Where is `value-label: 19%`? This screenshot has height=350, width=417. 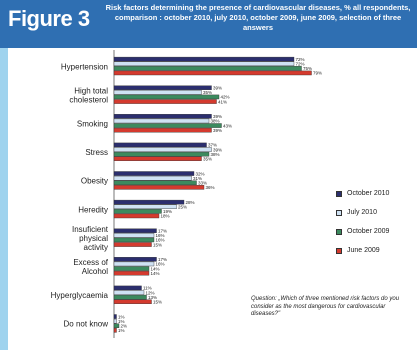 value-label: 19% is located at coordinates (167, 211).